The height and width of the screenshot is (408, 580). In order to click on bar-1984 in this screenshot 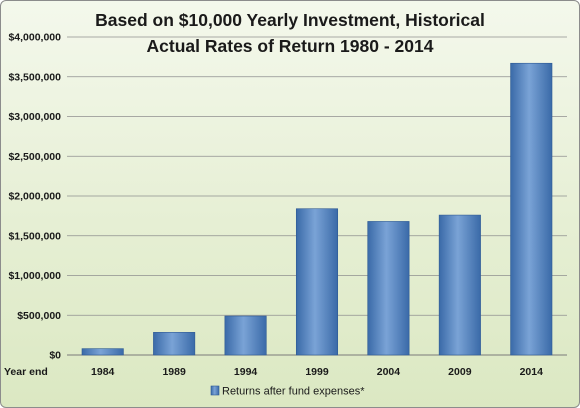, I will do `click(102, 352)`.